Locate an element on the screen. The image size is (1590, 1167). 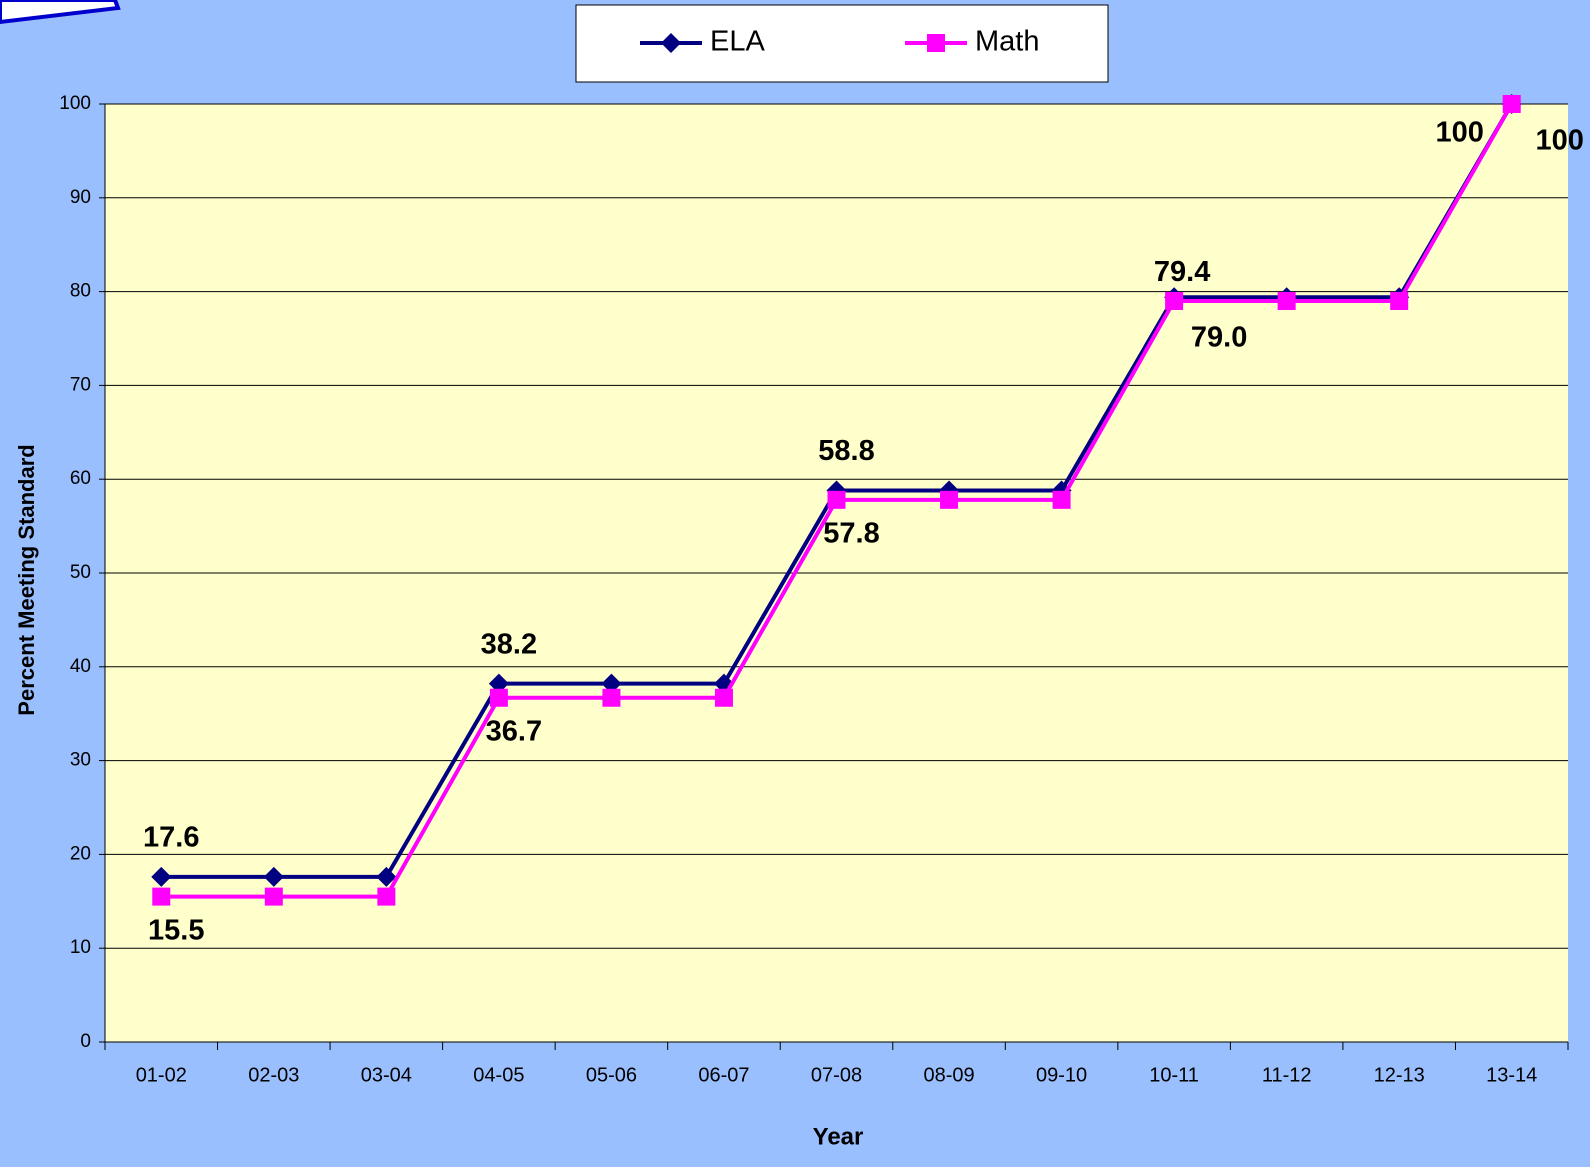
y-tick-label: 60 is located at coordinates (80, 478).